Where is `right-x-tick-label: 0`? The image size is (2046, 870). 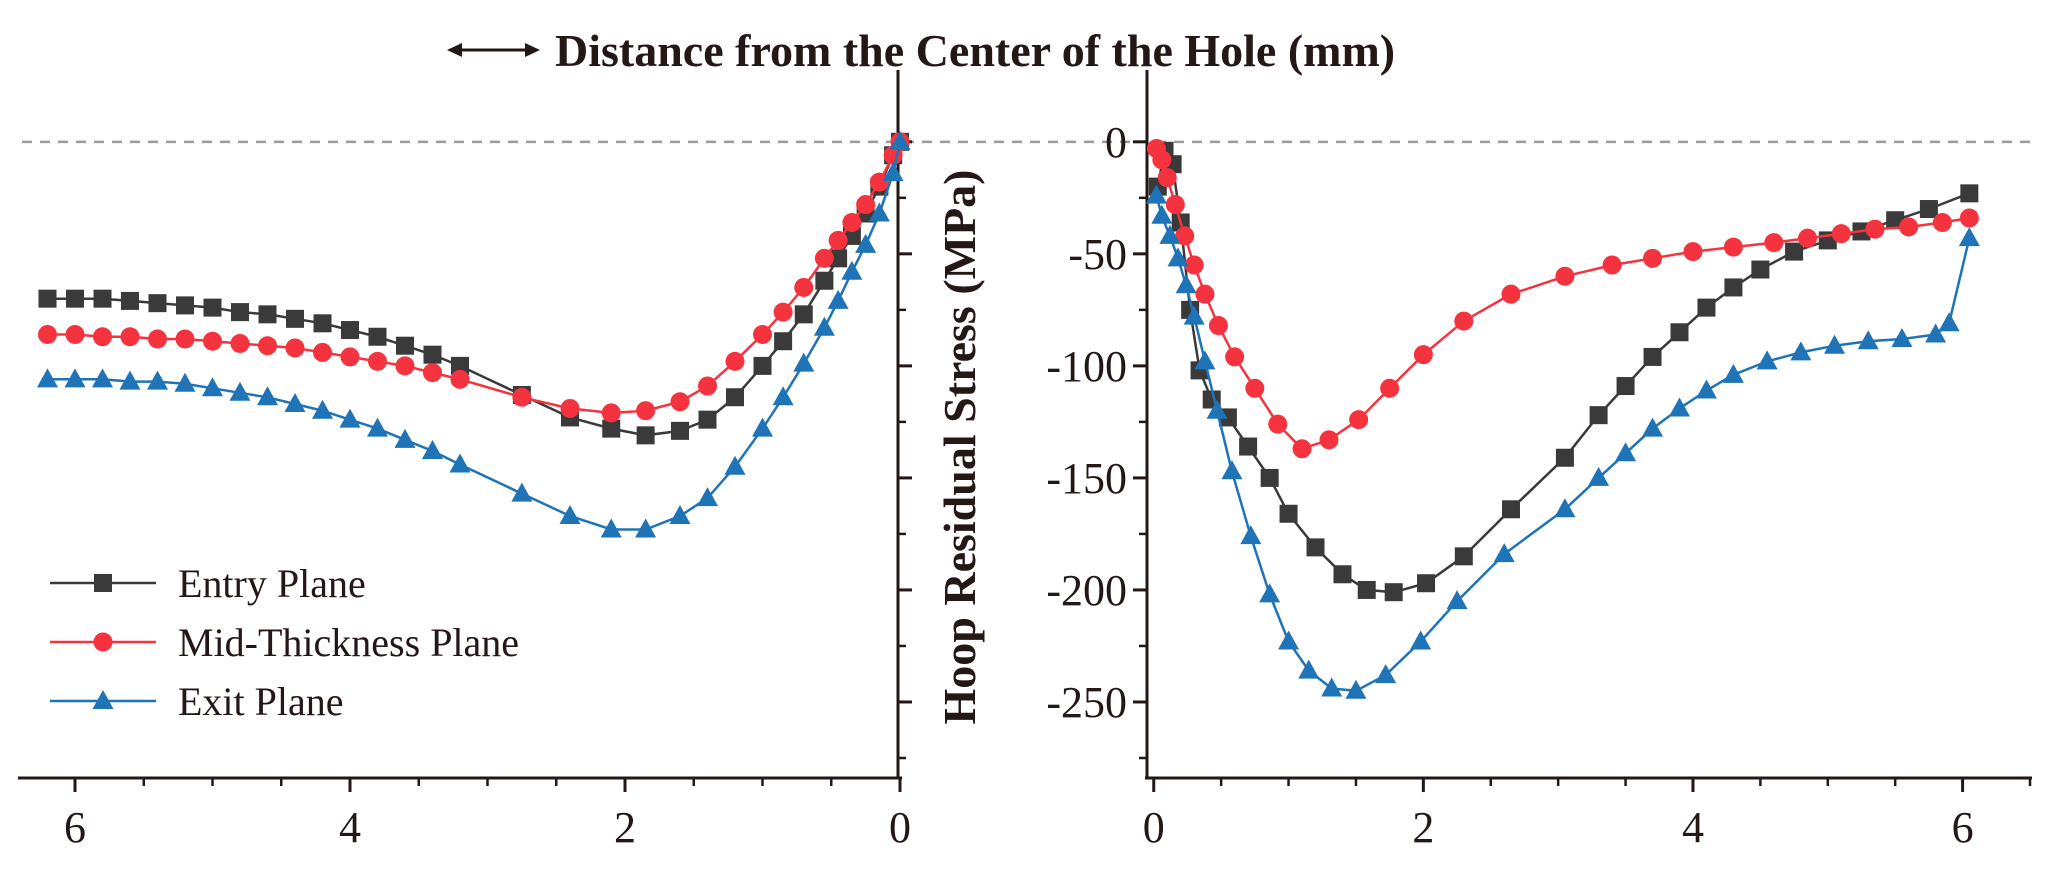 right-x-tick-label: 0 is located at coordinates (1154, 827).